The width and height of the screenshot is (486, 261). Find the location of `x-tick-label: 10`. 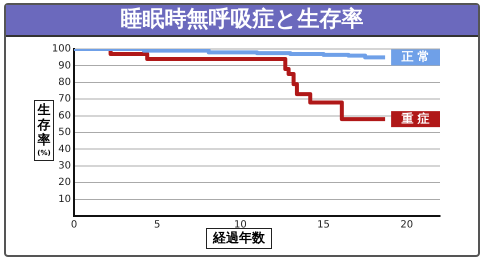

x-tick-label: 10 is located at coordinates (240, 225).